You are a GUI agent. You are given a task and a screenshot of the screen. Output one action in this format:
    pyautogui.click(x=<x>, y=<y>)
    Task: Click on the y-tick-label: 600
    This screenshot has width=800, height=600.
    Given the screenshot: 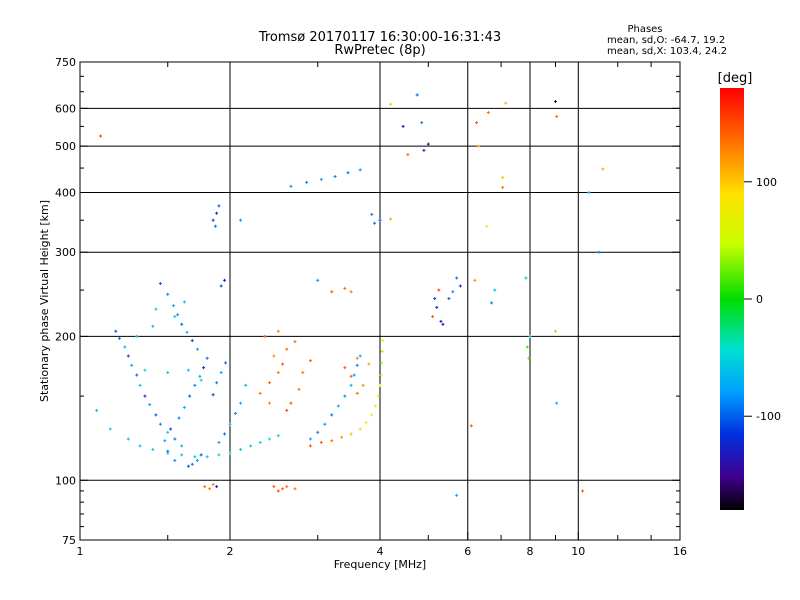 What is the action you would take?
    pyautogui.click(x=65, y=108)
    